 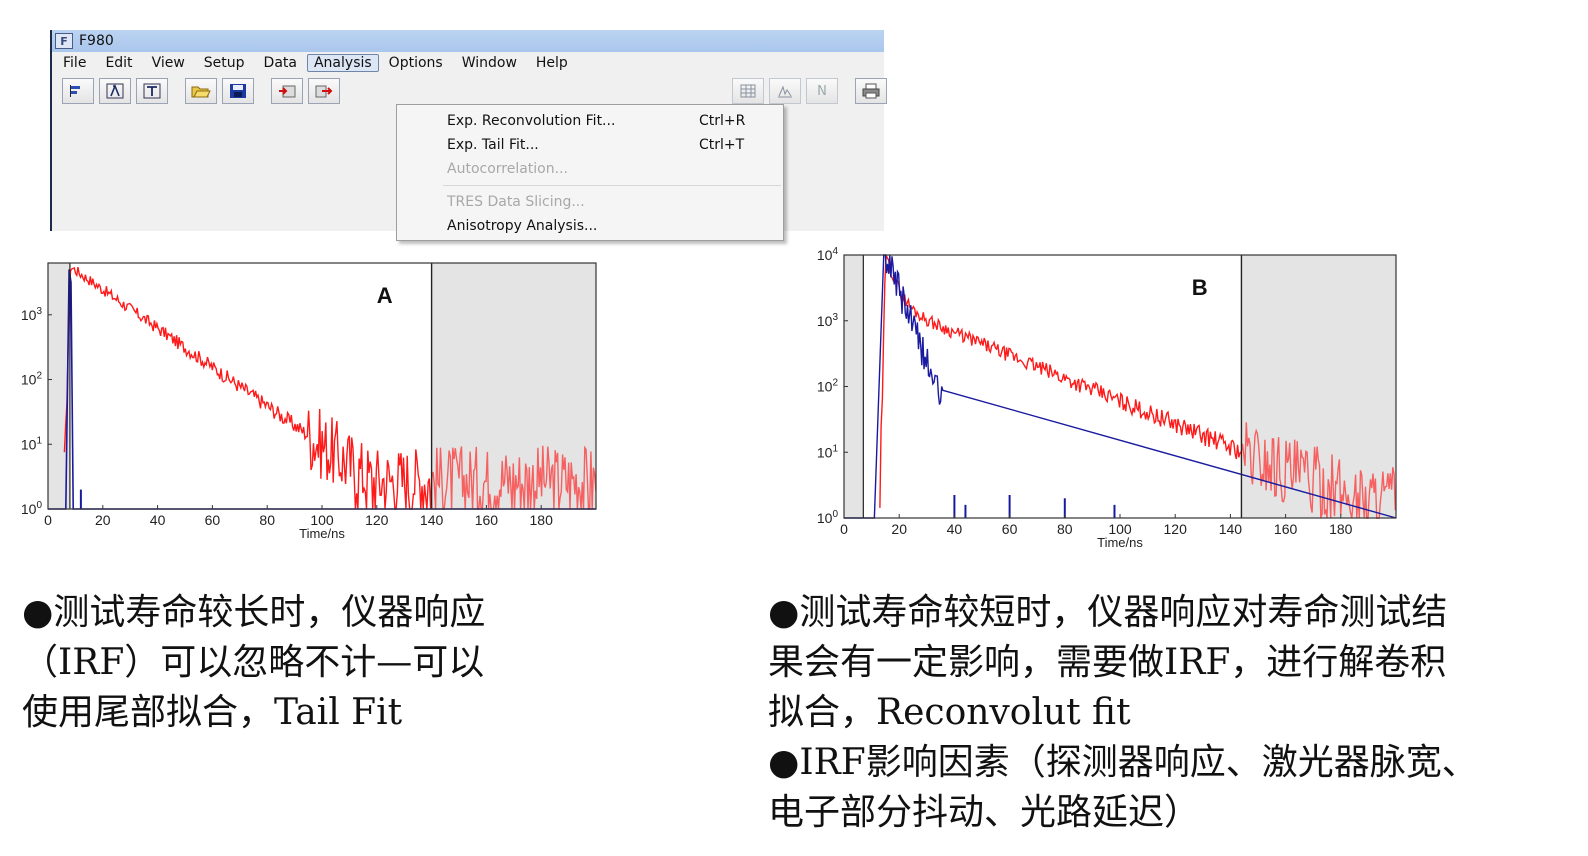 I want to click on menu-window: Window, so click(x=489, y=63).